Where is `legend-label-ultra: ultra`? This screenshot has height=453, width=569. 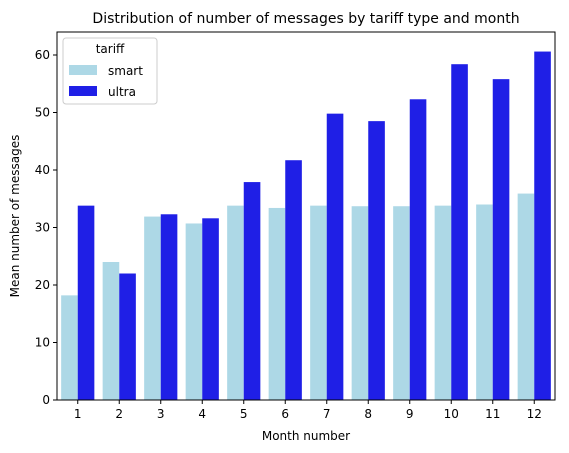
legend-label-ultra: ultra is located at coordinates (122, 92).